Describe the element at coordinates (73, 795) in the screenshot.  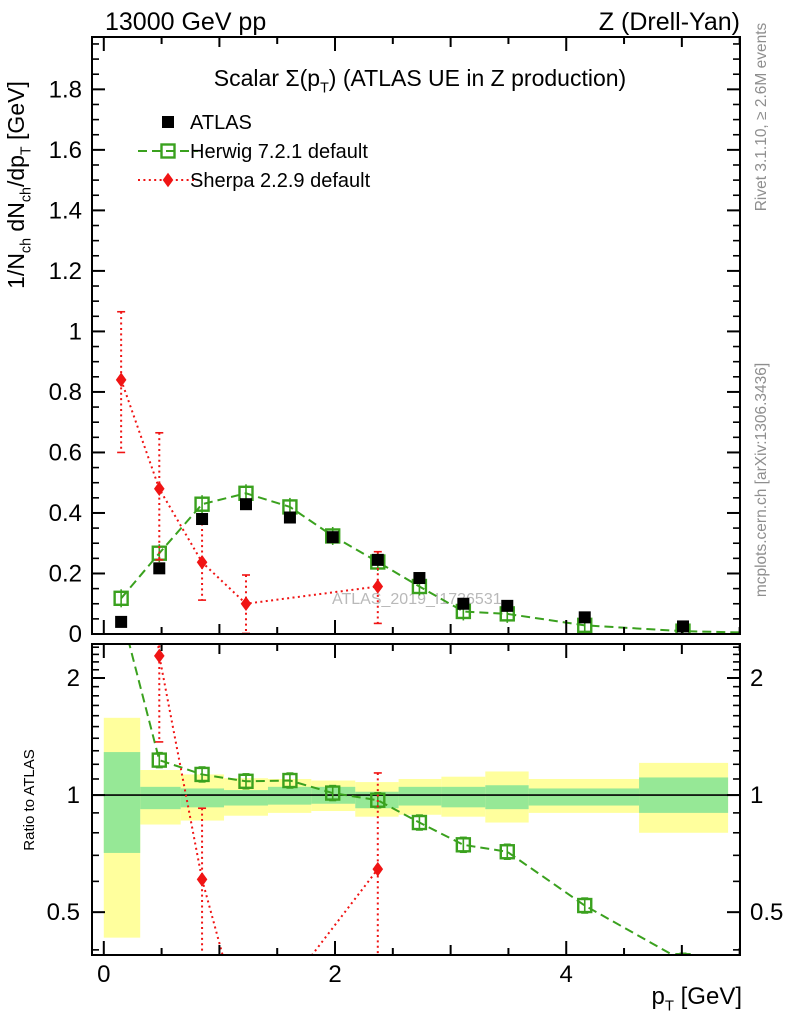
I see `y-ratio-tick-label-left: 1` at that location.